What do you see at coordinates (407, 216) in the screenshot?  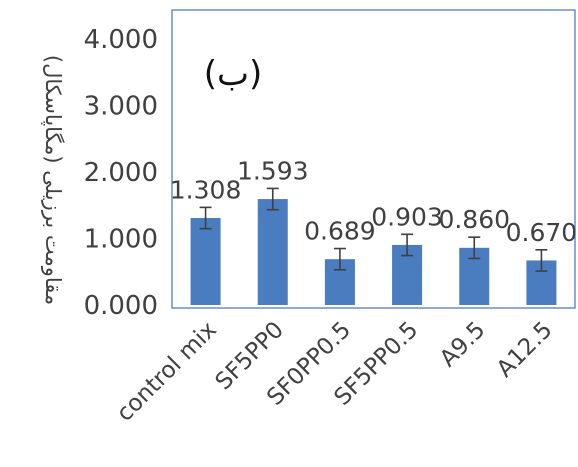 I see `data-label: 0.903` at bounding box center [407, 216].